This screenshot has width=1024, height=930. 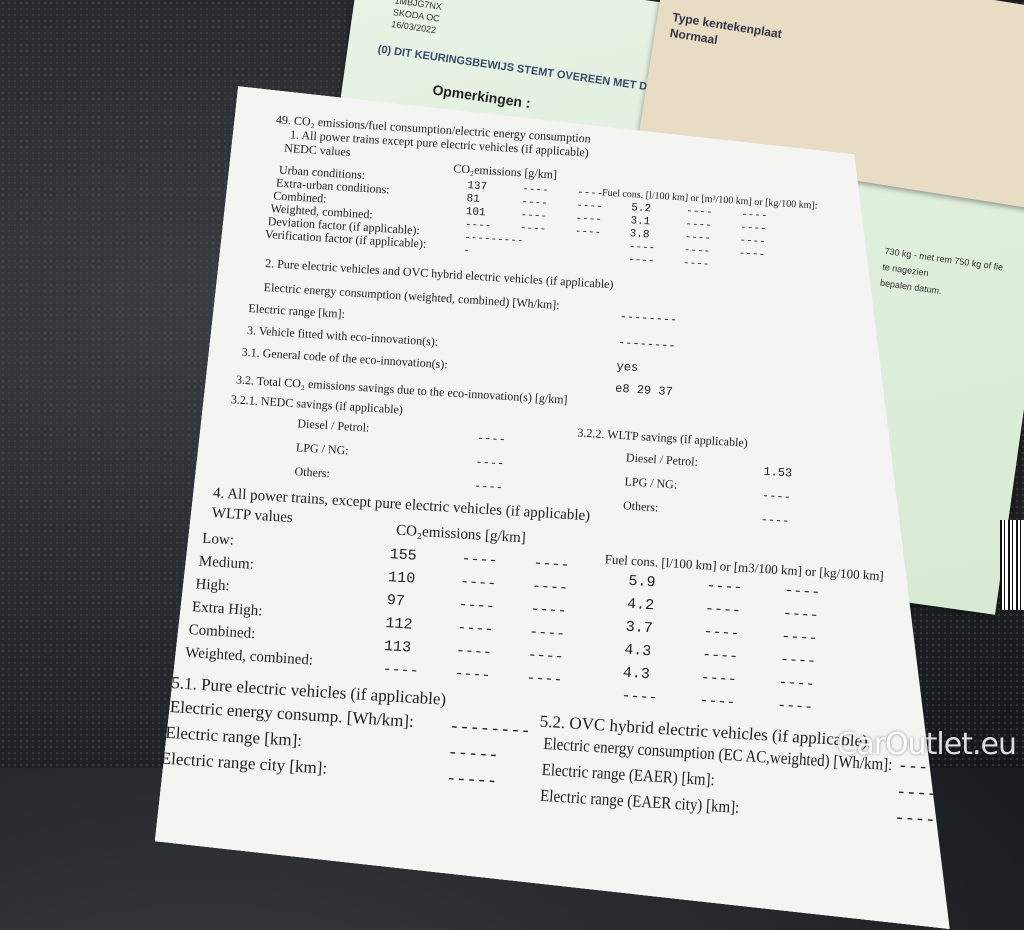 I want to click on wltp-savings-label: Diesel / Petrol:, so click(x=662, y=459).